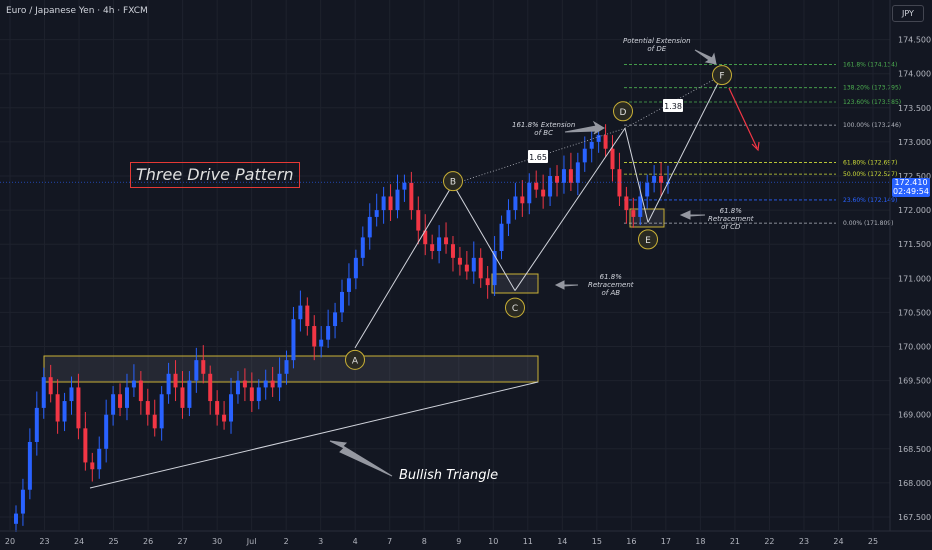  I want to click on price-tick-label: 171.500, so click(914, 244).